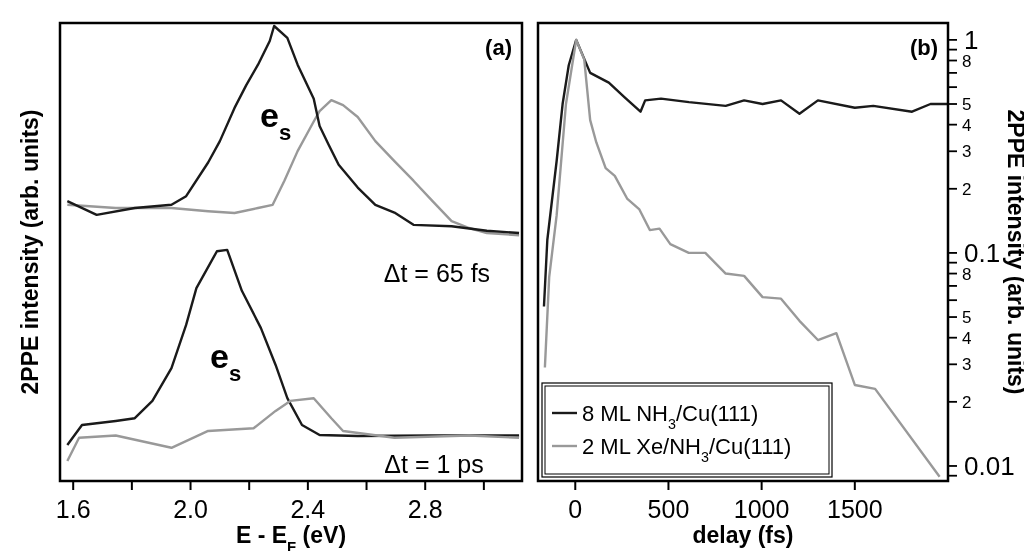  What do you see at coordinates (670, 416) in the screenshot?
I see `legend-label: 8 ML NH$_{3}$/Cu(111)` at bounding box center [670, 416].